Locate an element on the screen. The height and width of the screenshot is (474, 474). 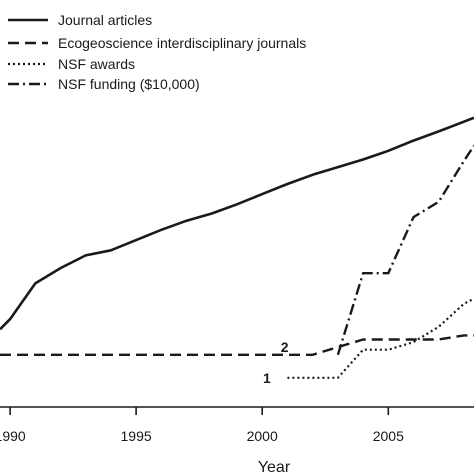
x-axis-title: Year is located at coordinates (274, 466).